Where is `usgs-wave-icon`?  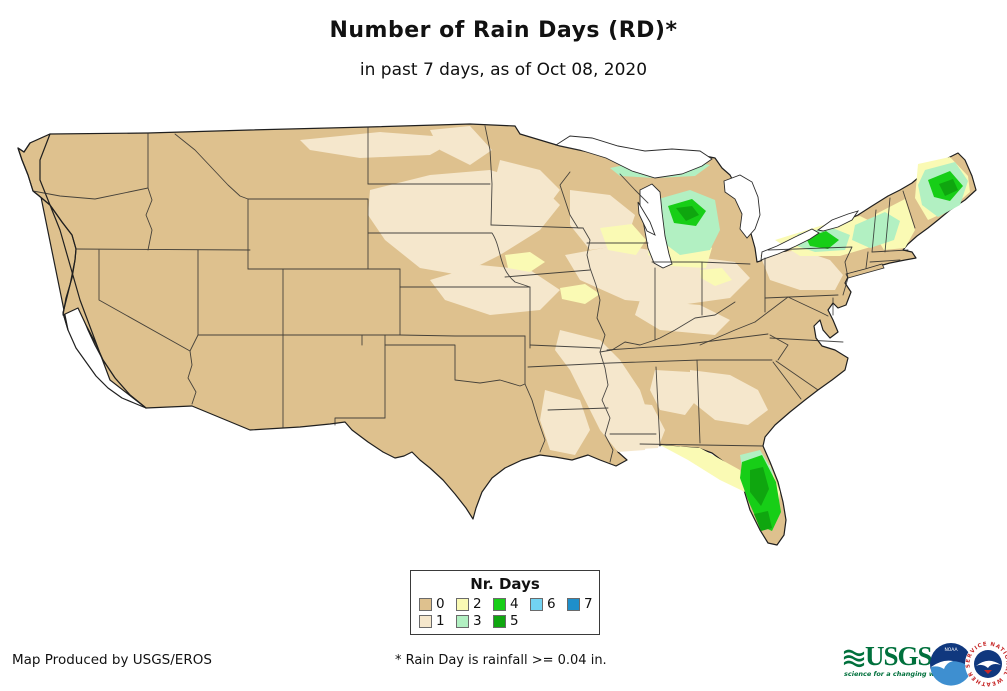
usgs-wave-icon is located at coordinates (854, 658).